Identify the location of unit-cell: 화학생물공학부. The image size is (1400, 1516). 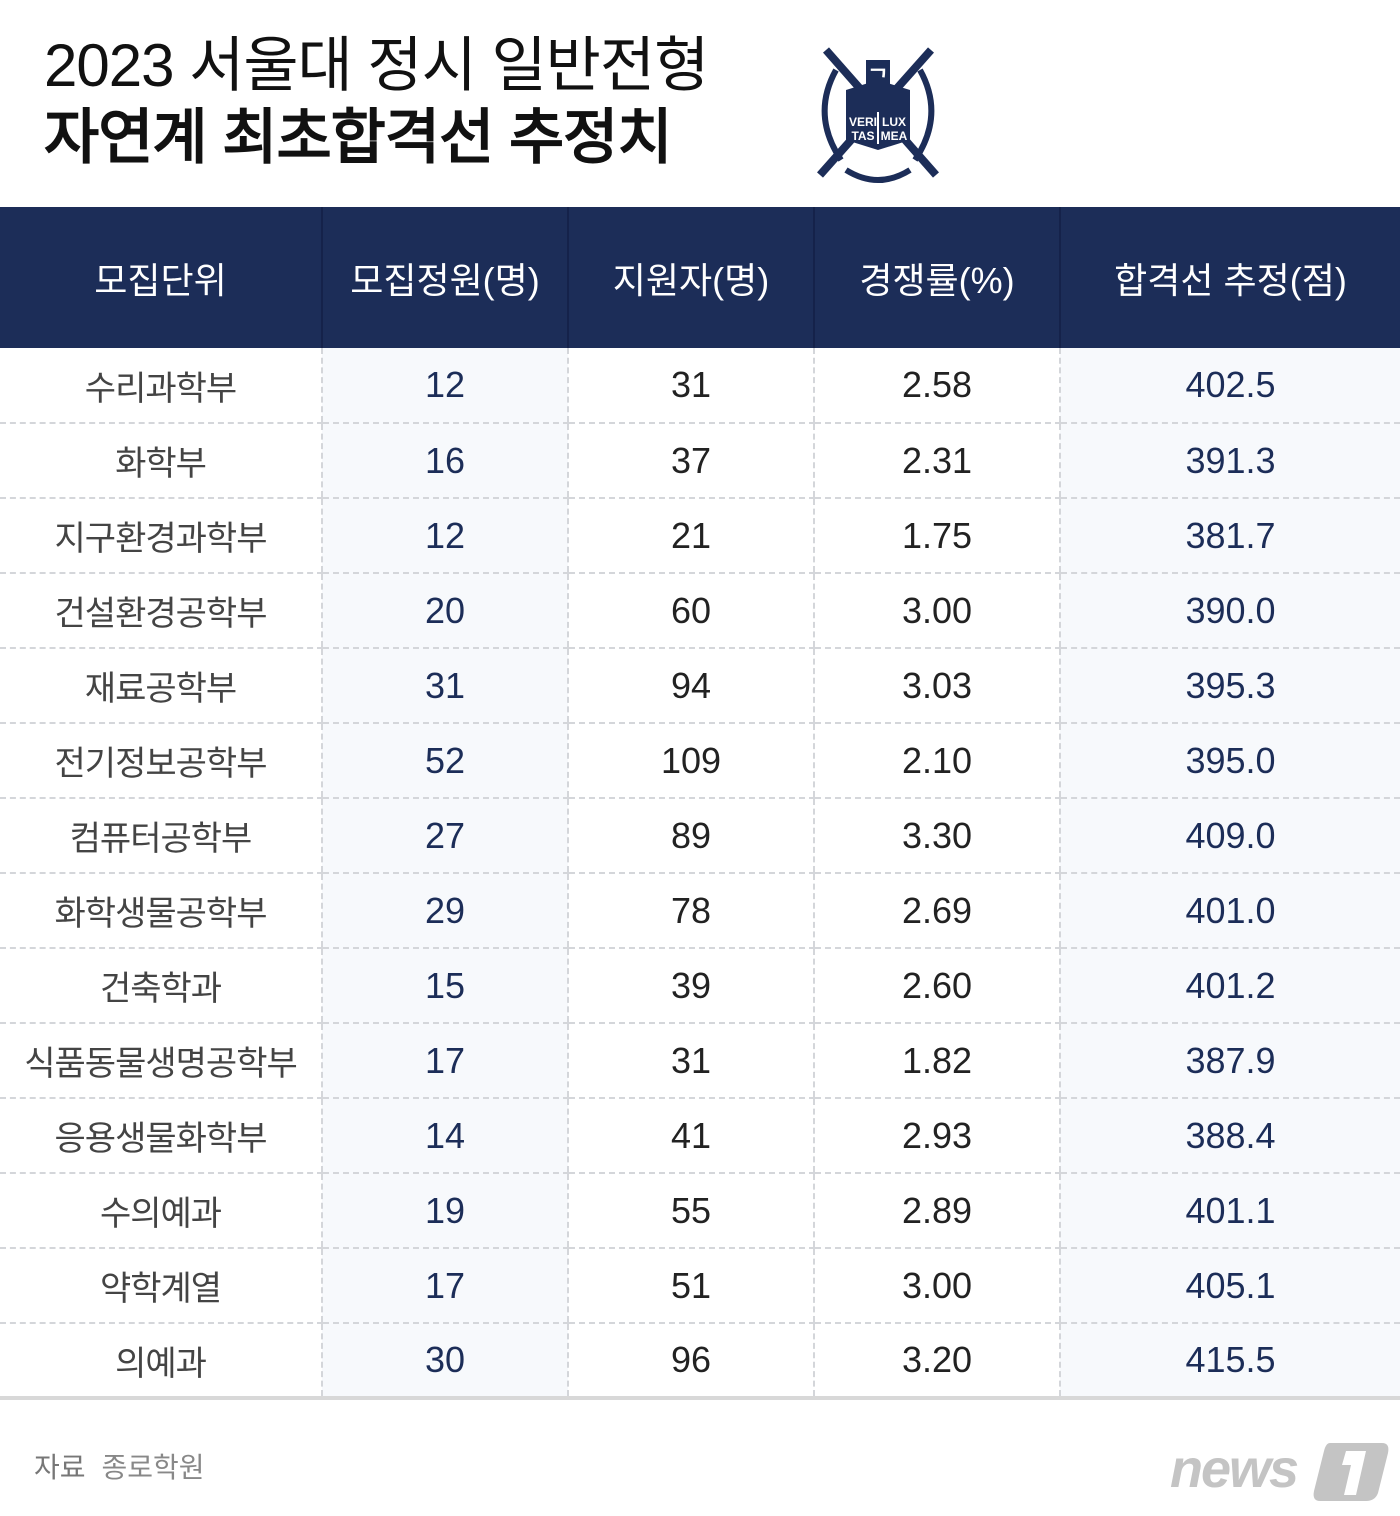
(161, 911).